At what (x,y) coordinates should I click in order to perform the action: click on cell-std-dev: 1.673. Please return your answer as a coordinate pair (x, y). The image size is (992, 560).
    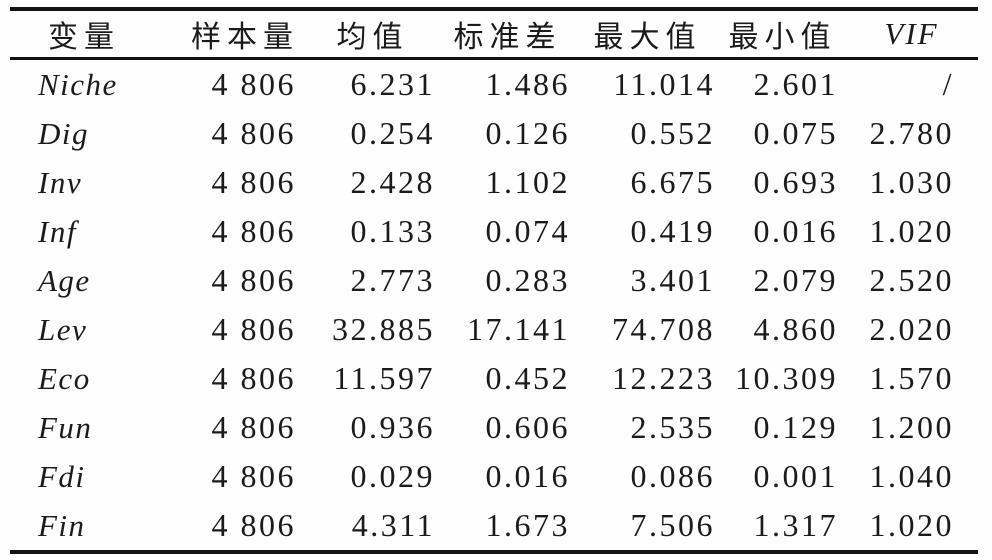
    Looking at the image, I should click on (527, 525).